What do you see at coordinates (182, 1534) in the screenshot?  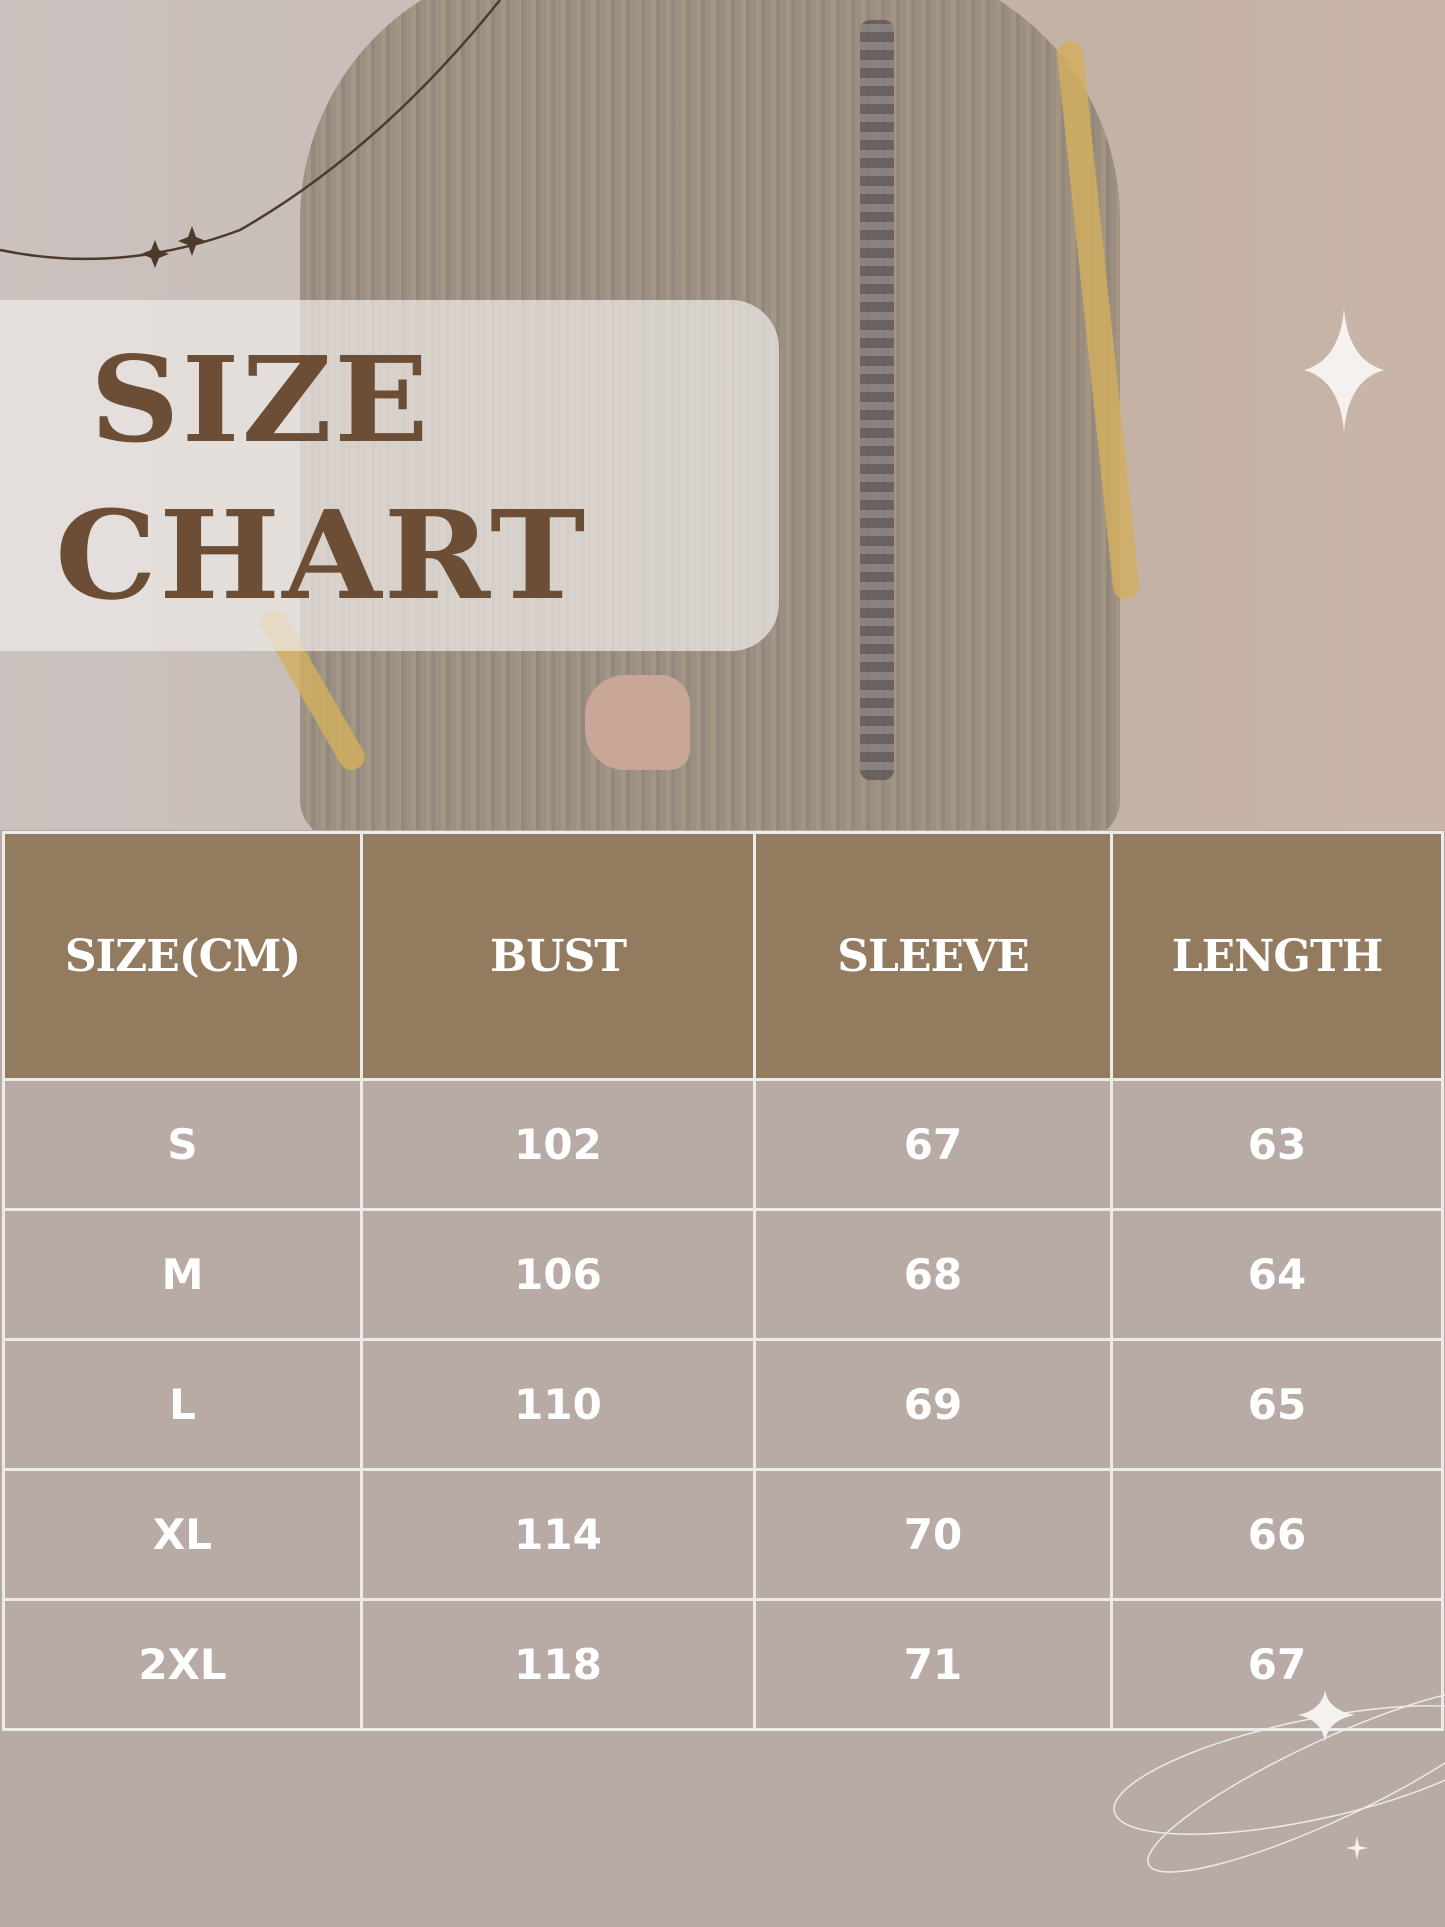 I see `cell-size: XL` at bounding box center [182, 1534].